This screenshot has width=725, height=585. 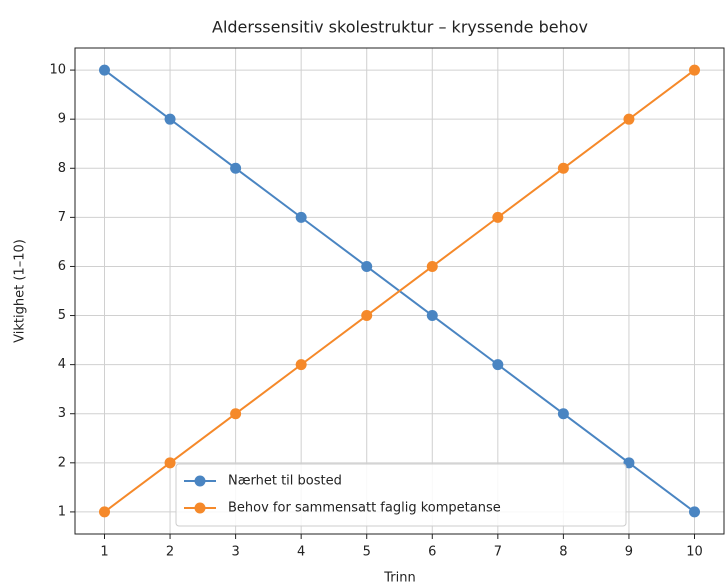 I want to click on x-tick-label: 3, so click(x=235, y=552).